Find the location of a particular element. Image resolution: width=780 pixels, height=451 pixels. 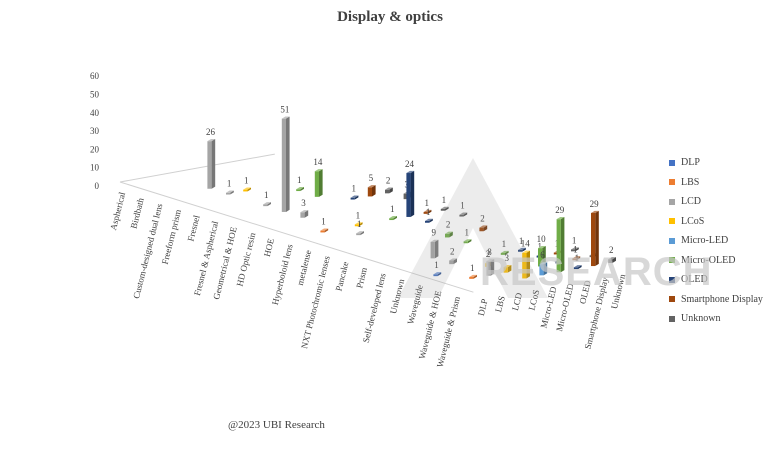

bar-oled-unknown is located at coordinates (520, 250).